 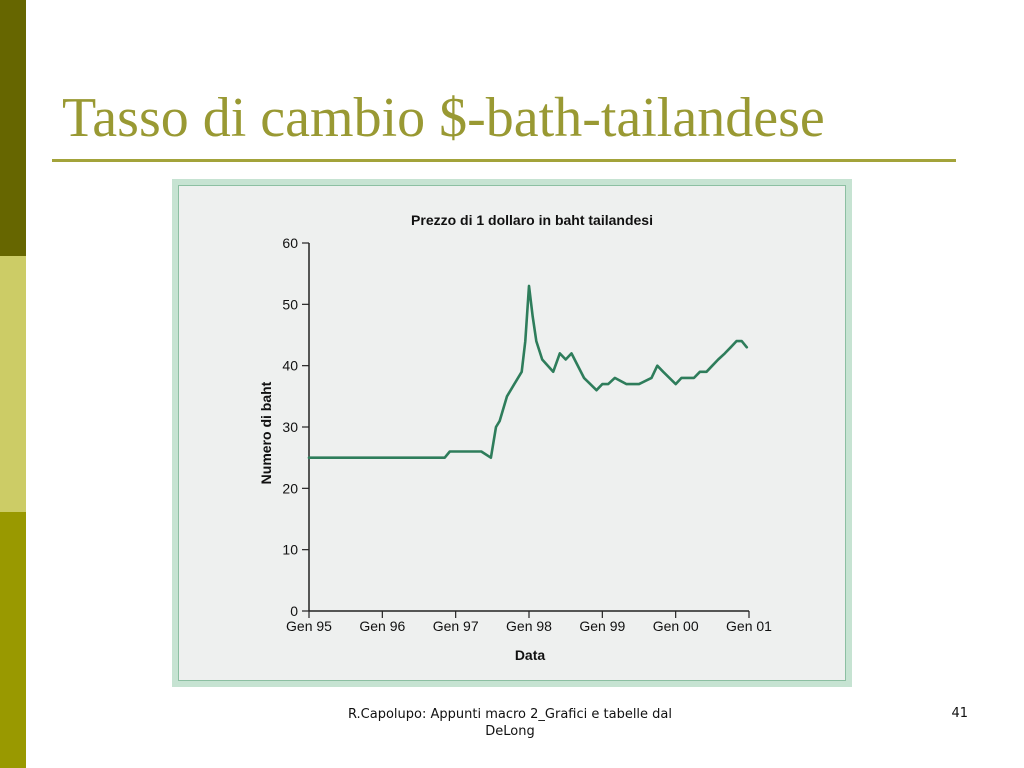 What do you see at coordinates (309, 626) in the screenshot?
I see `x-tick-label: Gen 95` at bounding box center [309, 626].